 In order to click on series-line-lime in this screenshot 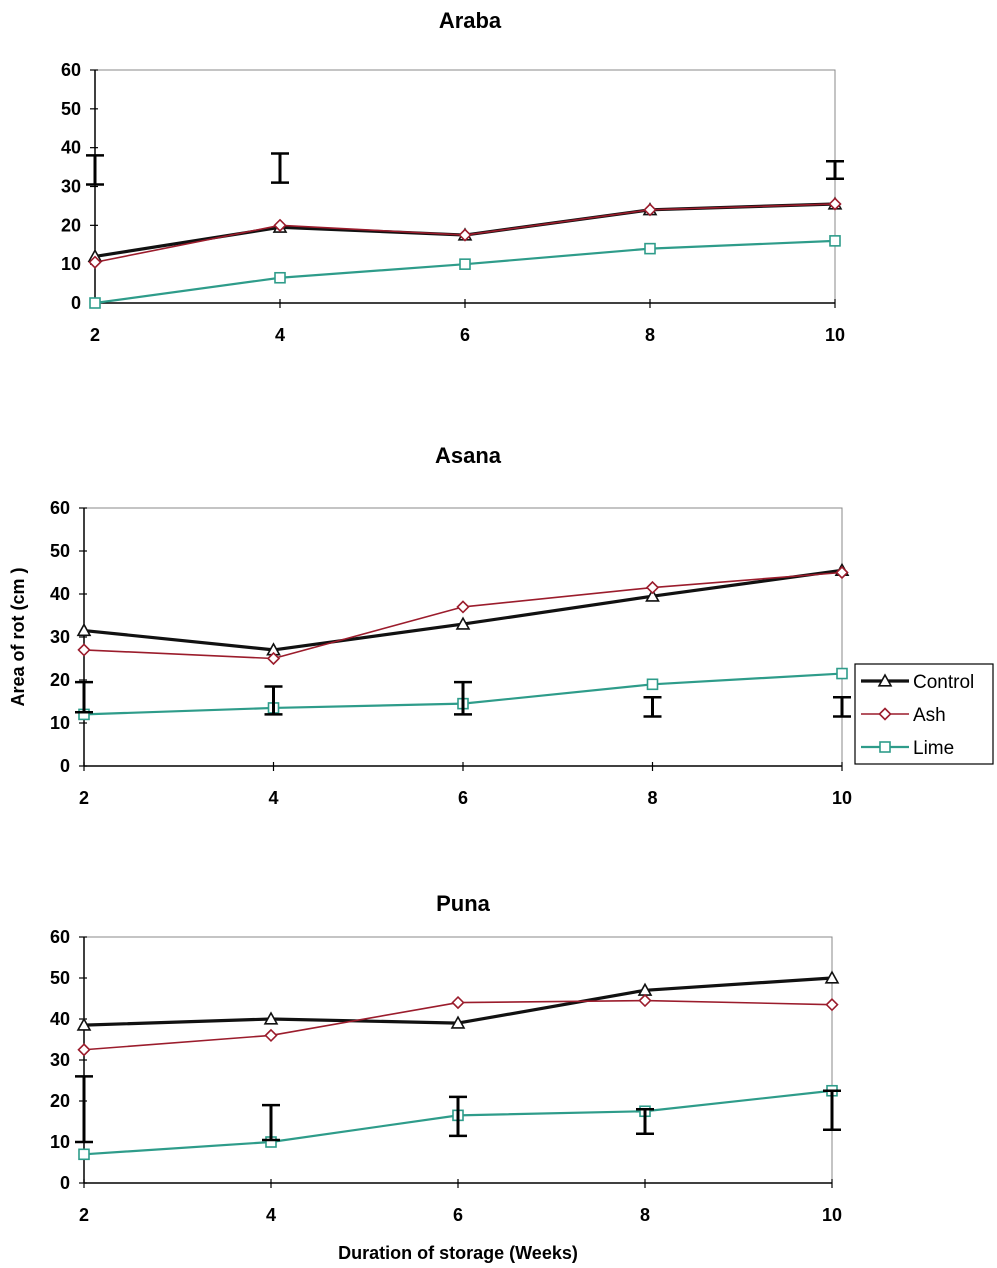, I will do `click(465, 272)`.